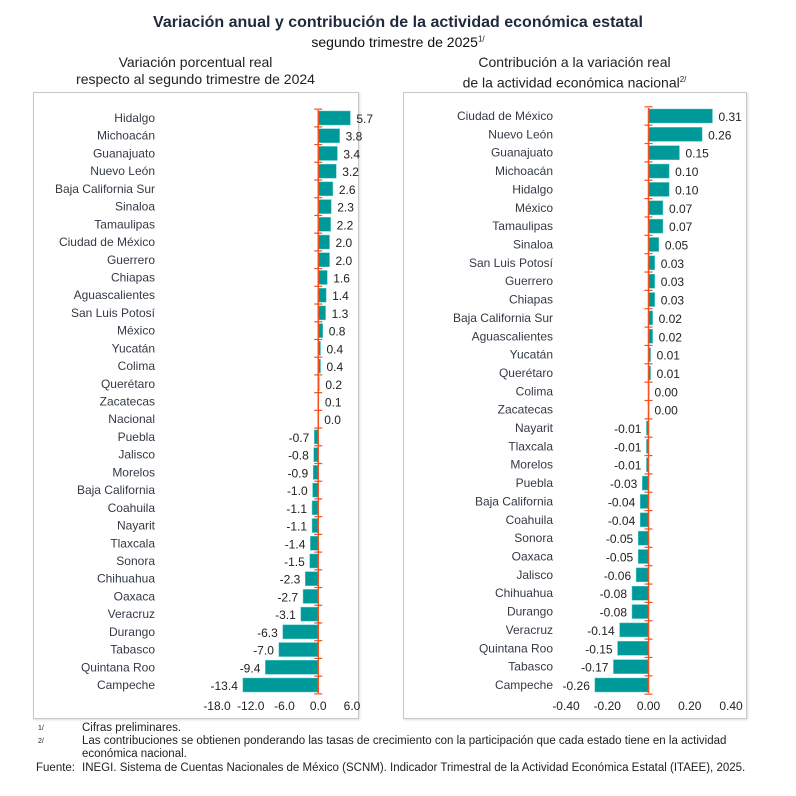 The image size is (796, 796). Describe the element at coordinates (333, 403) in the screenshot. I see `left-data-label: 0.1` at that location.